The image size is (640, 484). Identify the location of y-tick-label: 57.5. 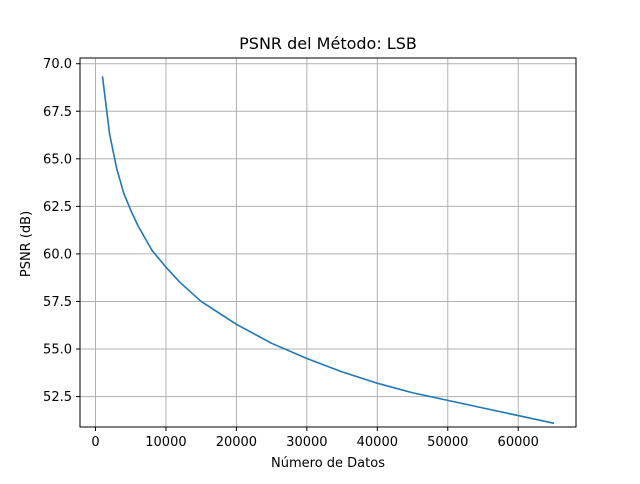
(57, 302).